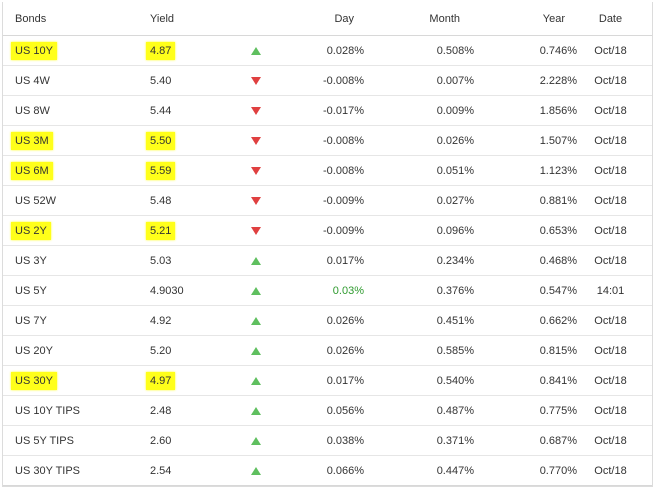  I want to click on table-header: Bonds Yield Day Month Year Date, so click(327, 19).